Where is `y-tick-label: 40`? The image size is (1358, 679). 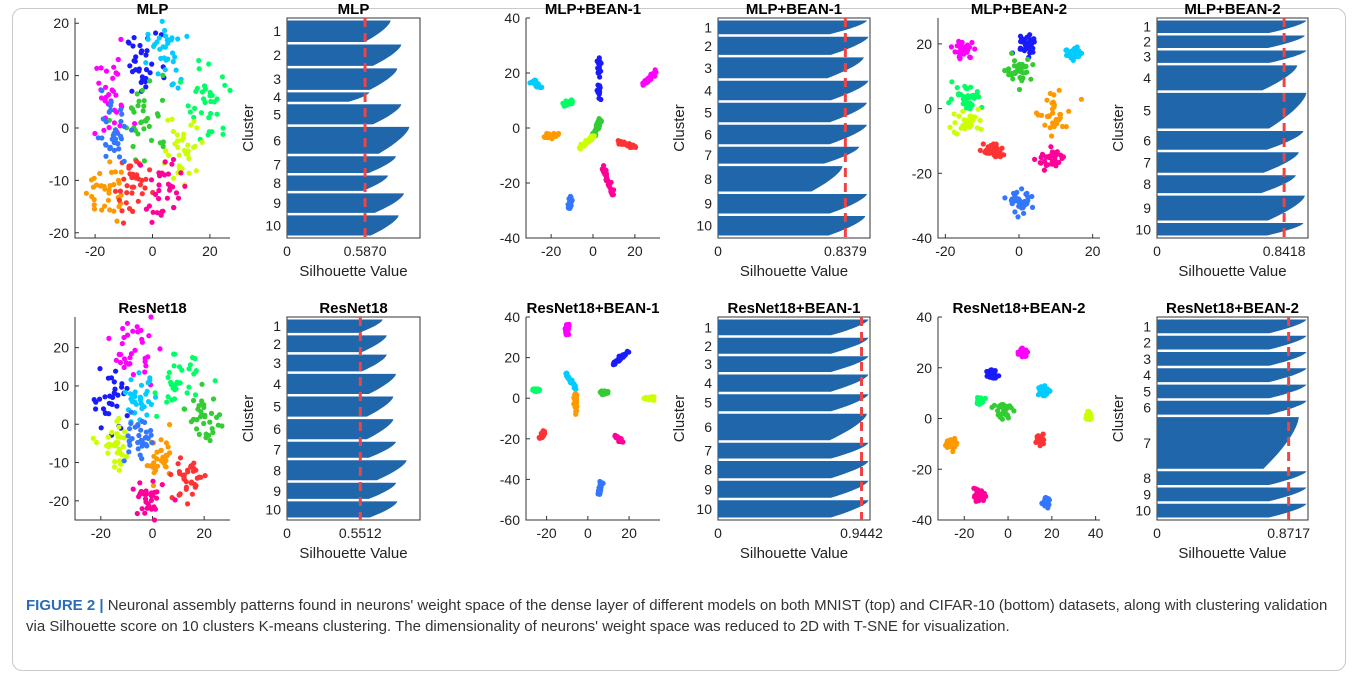 y-tick-label: 40 is located at coordinates (924, 317).